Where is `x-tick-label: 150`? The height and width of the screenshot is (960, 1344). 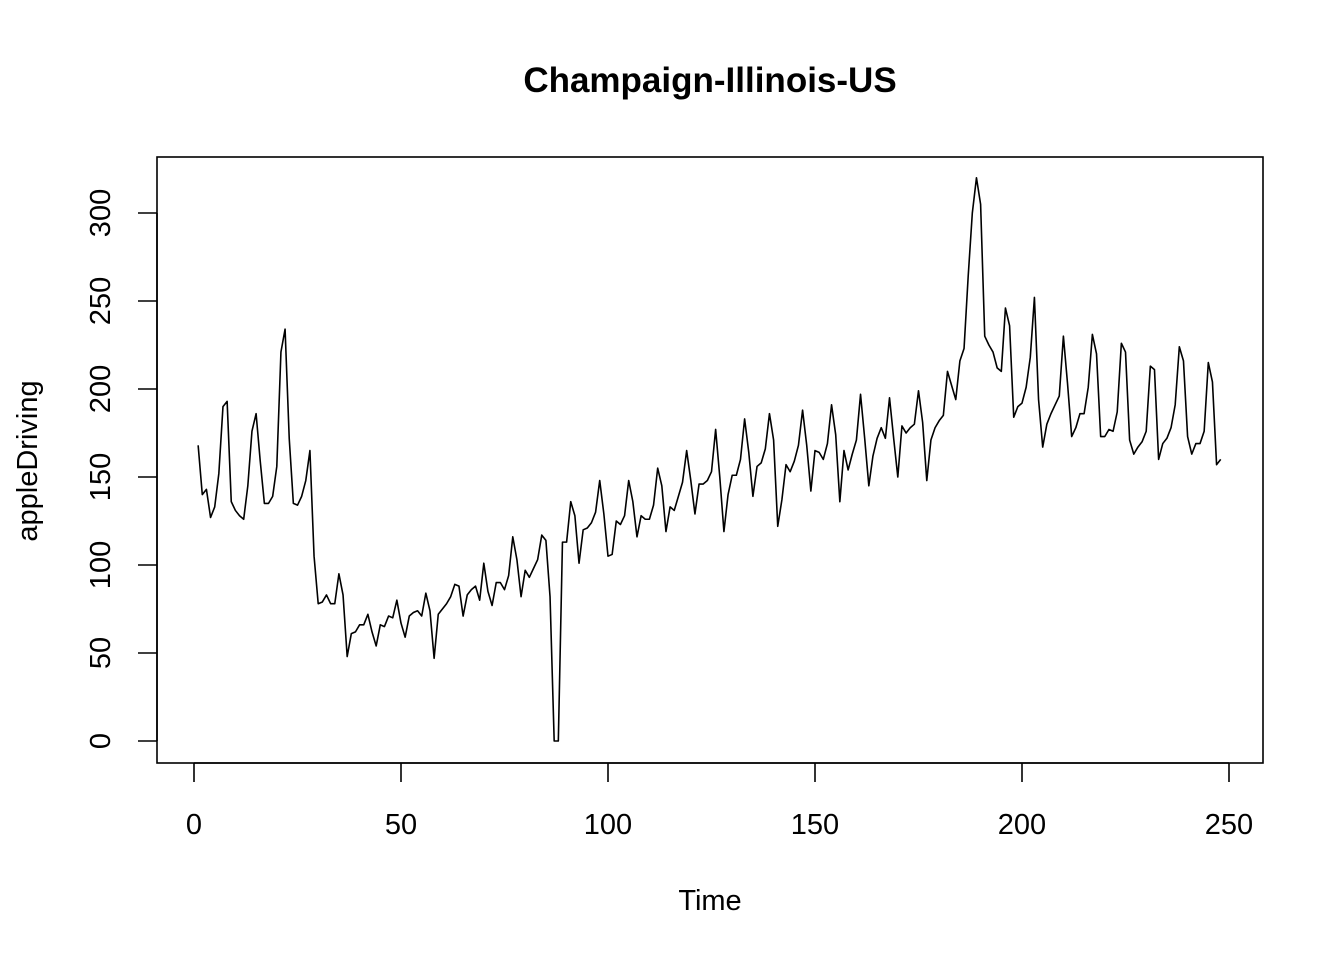
x-tick-label: 150 is located at coordinates (815, 825).